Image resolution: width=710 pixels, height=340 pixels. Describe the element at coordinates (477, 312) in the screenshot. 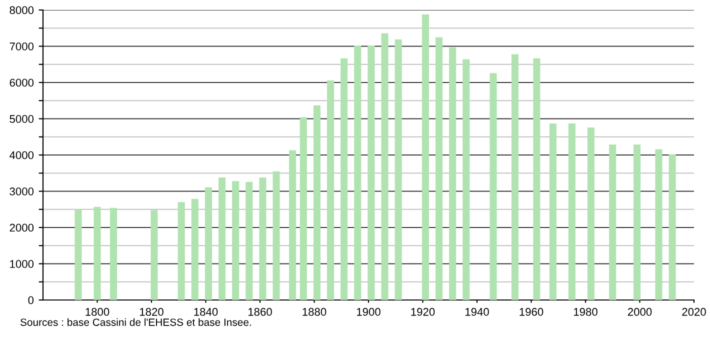

I see `x-tick-label: 1940` at that location.